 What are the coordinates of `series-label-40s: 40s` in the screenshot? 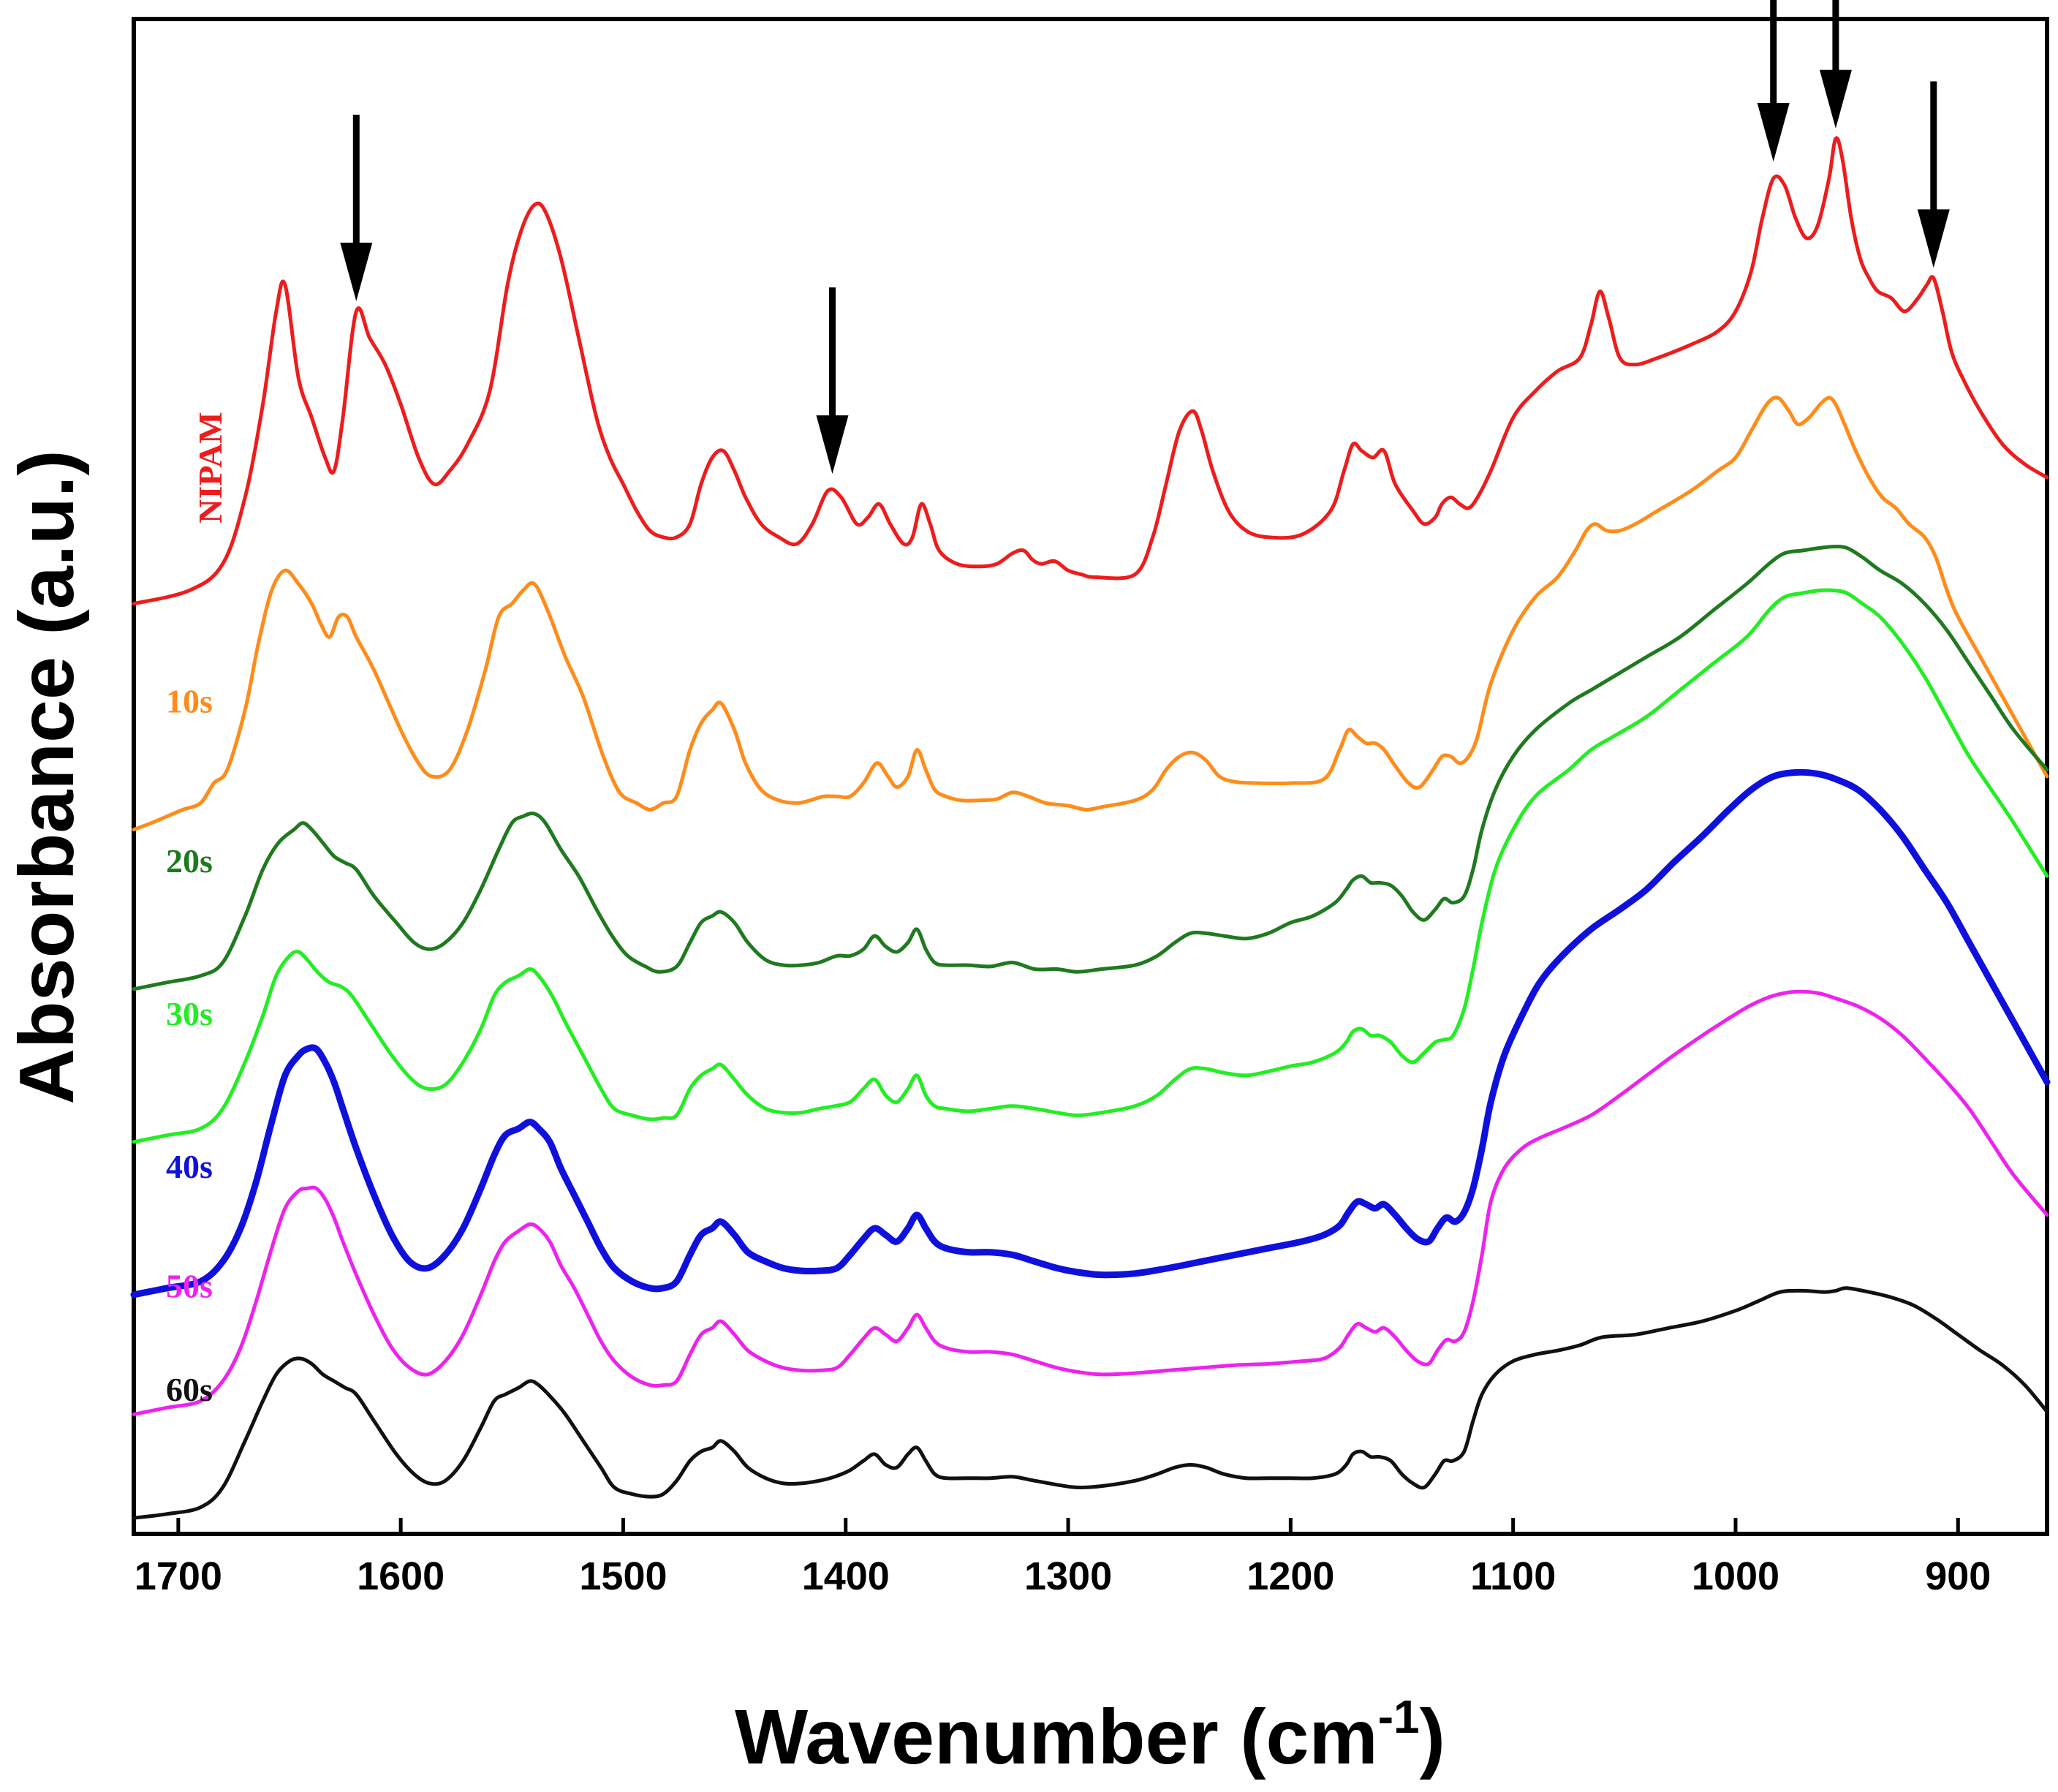 It's located at (189, 1166).